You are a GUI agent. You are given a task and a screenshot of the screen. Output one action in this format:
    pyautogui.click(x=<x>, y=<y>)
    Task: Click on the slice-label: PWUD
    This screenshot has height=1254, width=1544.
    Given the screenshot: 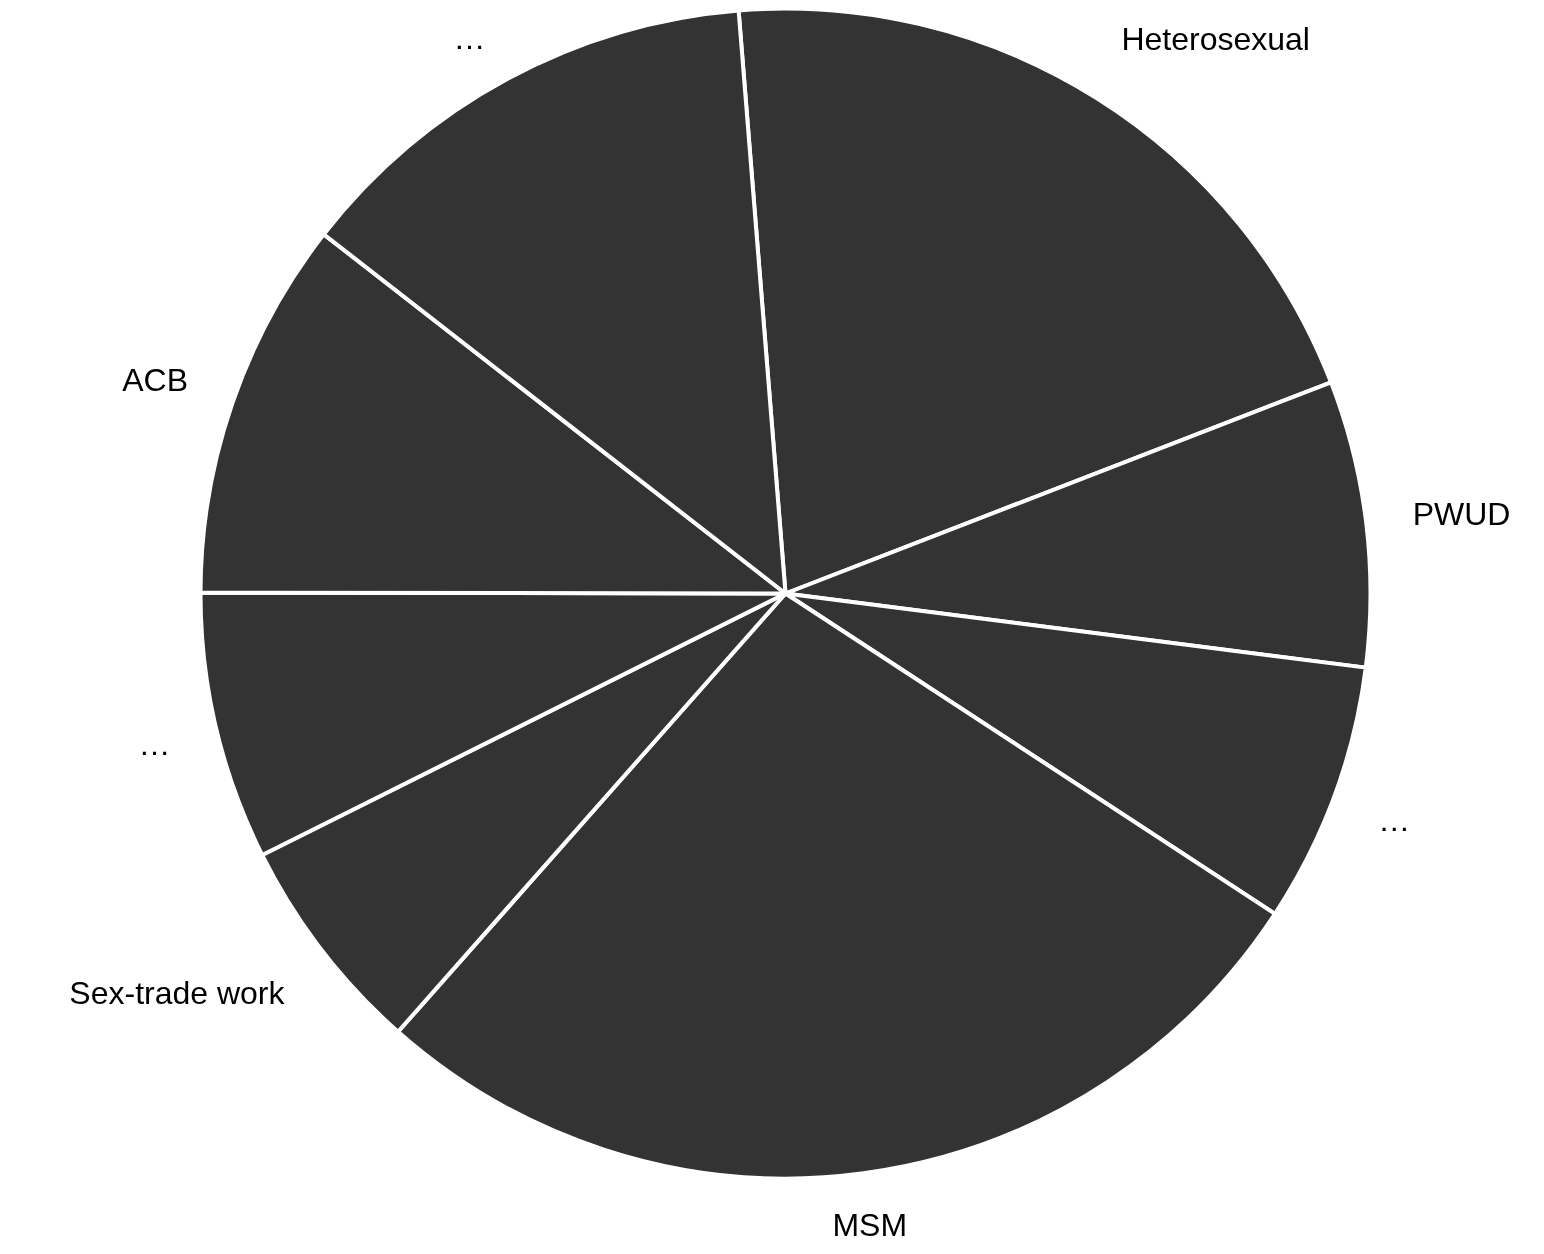 What is the action you would take?
    pyautogui.click(x=1461, y=514)
    